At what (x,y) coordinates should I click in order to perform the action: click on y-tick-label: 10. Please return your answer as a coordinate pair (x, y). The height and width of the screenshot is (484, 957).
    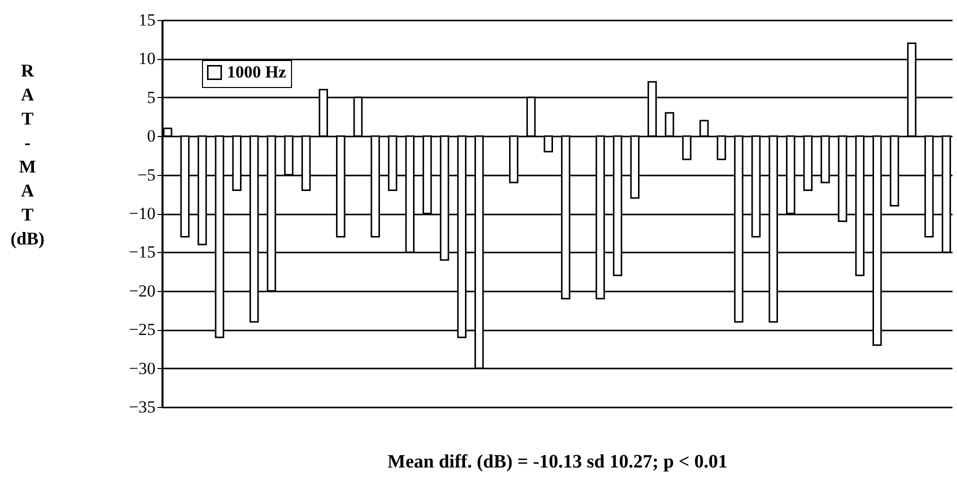
    Looking at the image, I should click on (147, 58).